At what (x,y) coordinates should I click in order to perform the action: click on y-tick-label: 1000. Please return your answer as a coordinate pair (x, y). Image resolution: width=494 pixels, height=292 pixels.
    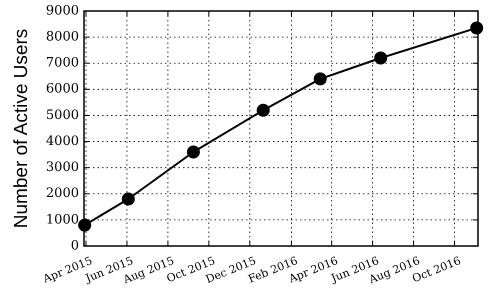
    Looking at the image, I should click on (62, 220).